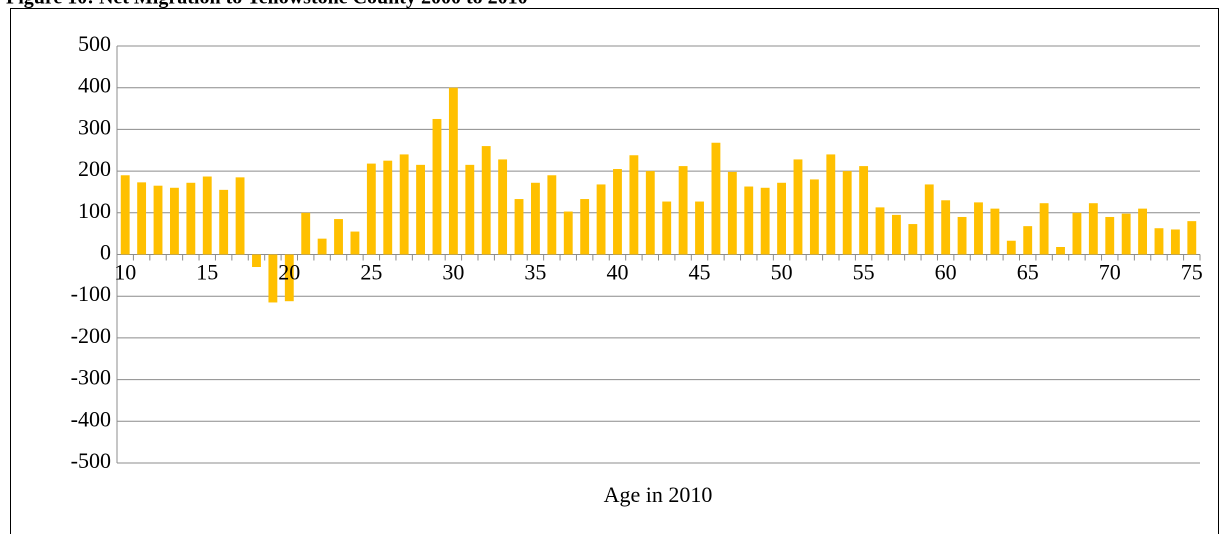  Describe the element at coordinates (1028, 272) in the screenshot. I see `x-tick-label: 65` at that location.